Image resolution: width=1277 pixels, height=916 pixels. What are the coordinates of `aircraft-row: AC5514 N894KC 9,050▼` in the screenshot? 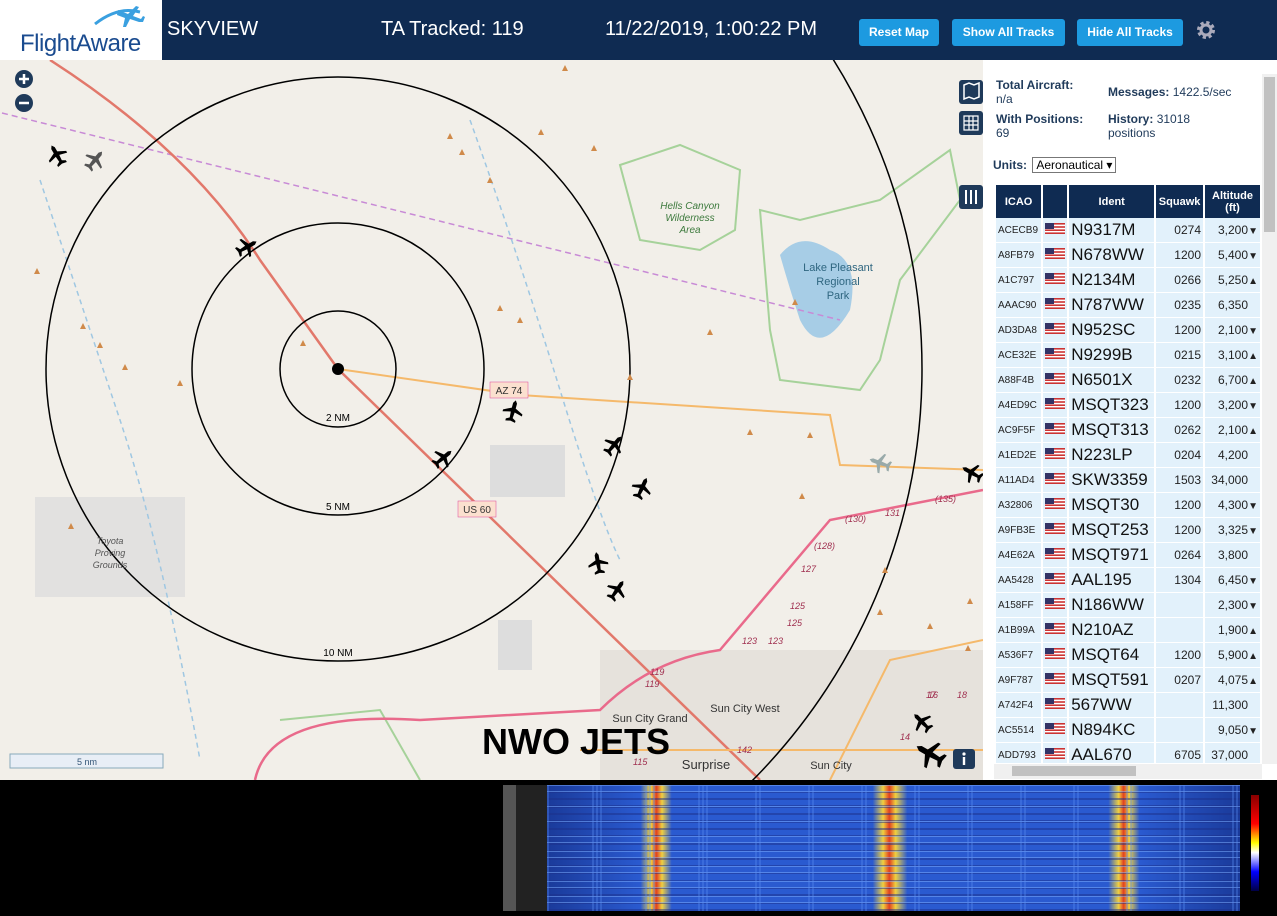 It's located at (1128, 730).